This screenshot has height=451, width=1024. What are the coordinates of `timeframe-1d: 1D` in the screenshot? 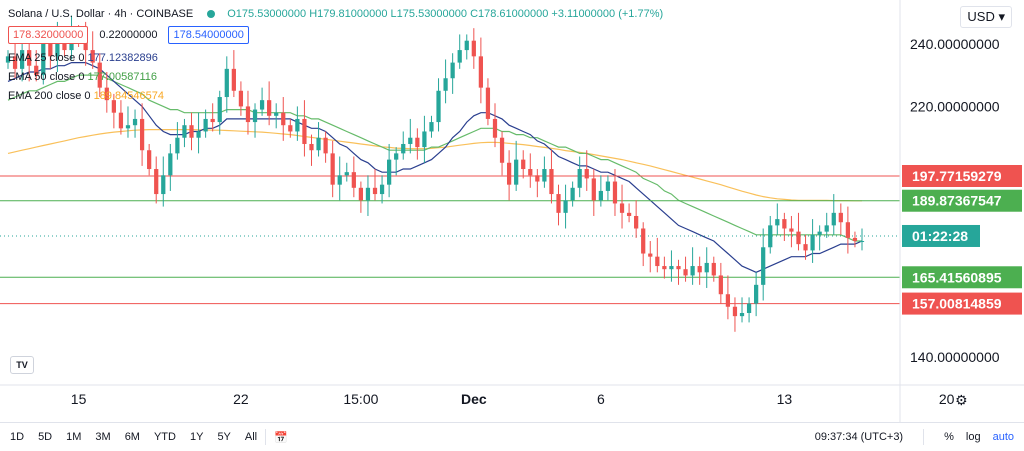 It's located at (17, 437).